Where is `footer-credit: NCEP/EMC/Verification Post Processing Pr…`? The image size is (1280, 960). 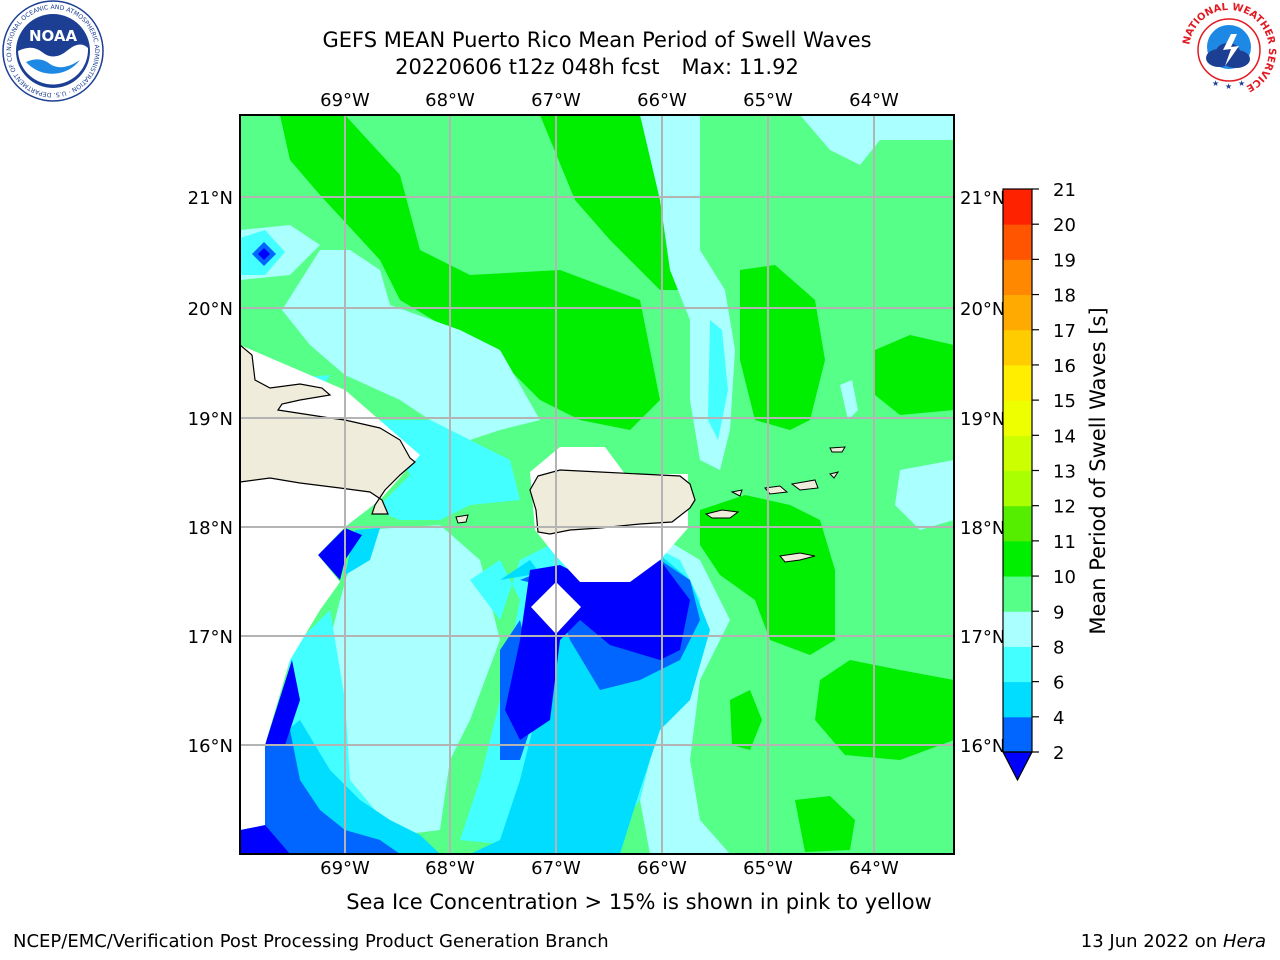 footer-credit: NCEP/EMC/Verification Post Processing Pr… is located at coordinates (311, 941).